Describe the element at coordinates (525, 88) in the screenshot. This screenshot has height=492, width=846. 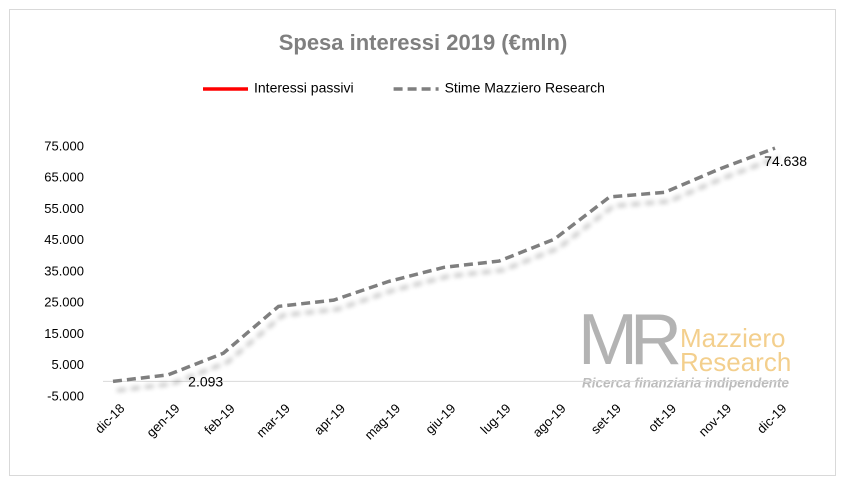
I see `legend-label: Stime Mazziero Research` at that location.